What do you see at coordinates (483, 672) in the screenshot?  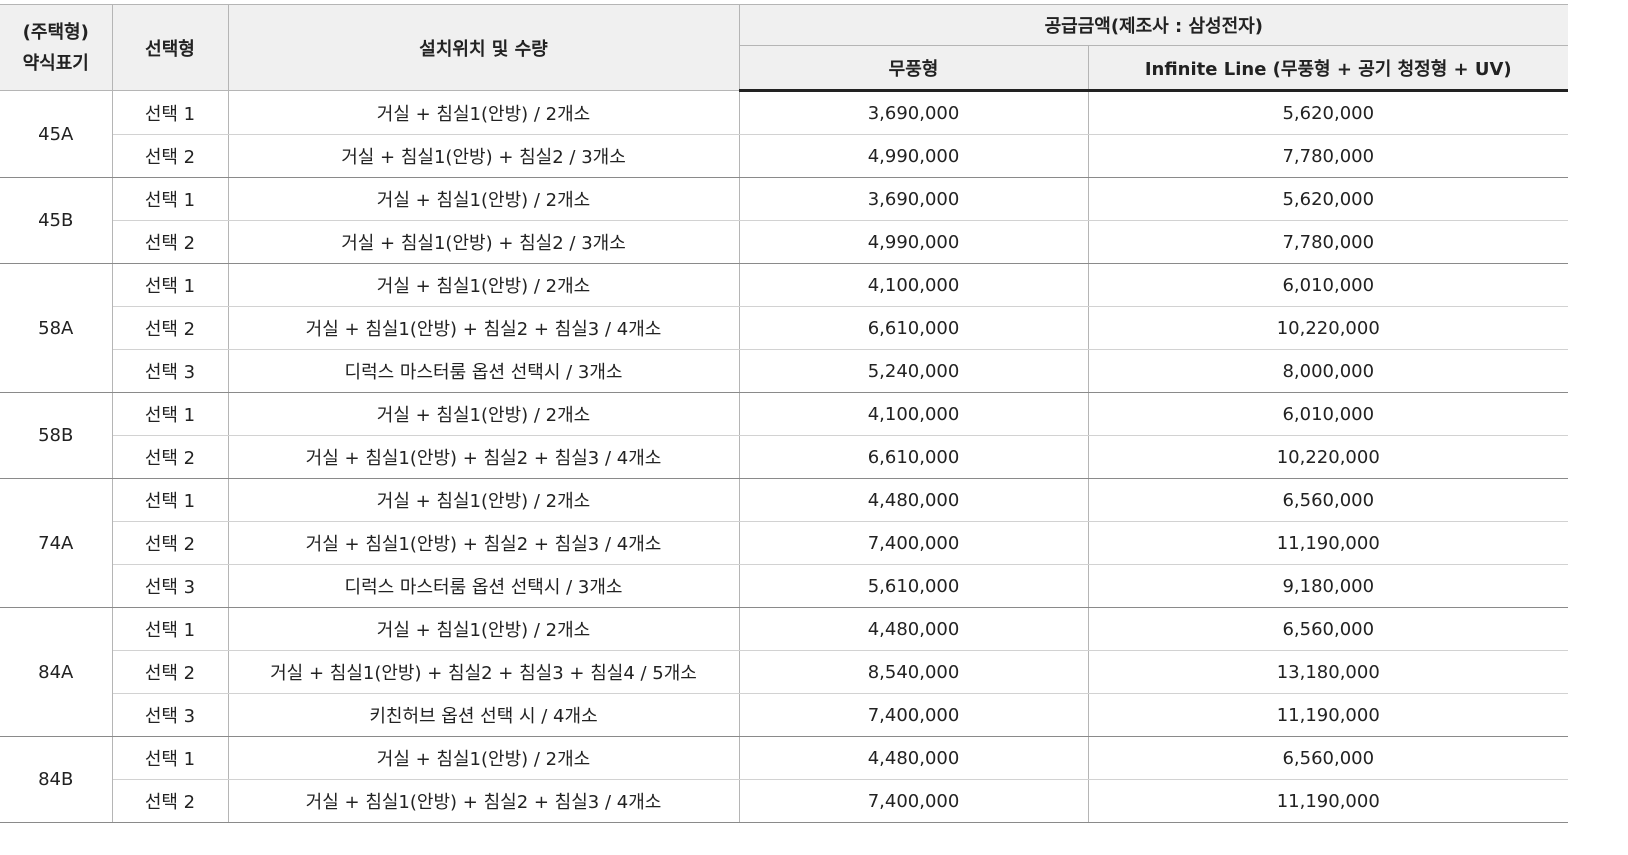 I see `cell-location: 거실 + 침실1(안방) + 침실2 + 침실3 + 침실4 / 5개소` at bounding box center [483, 672].